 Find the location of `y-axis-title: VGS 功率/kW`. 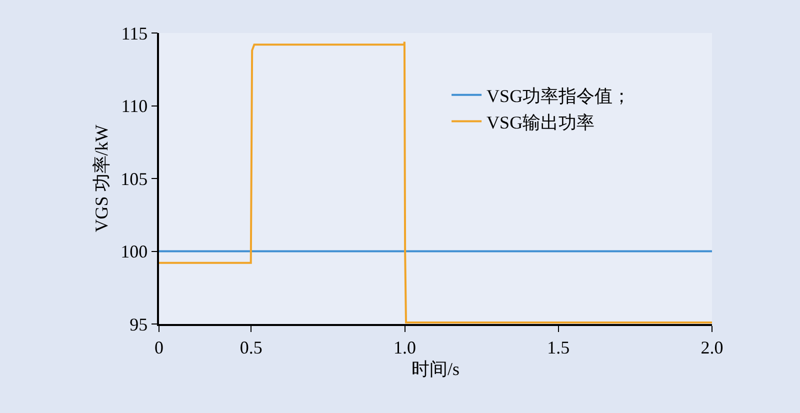

y-axis-title: VGS 功率/kW is located at coordinates (101, 178).